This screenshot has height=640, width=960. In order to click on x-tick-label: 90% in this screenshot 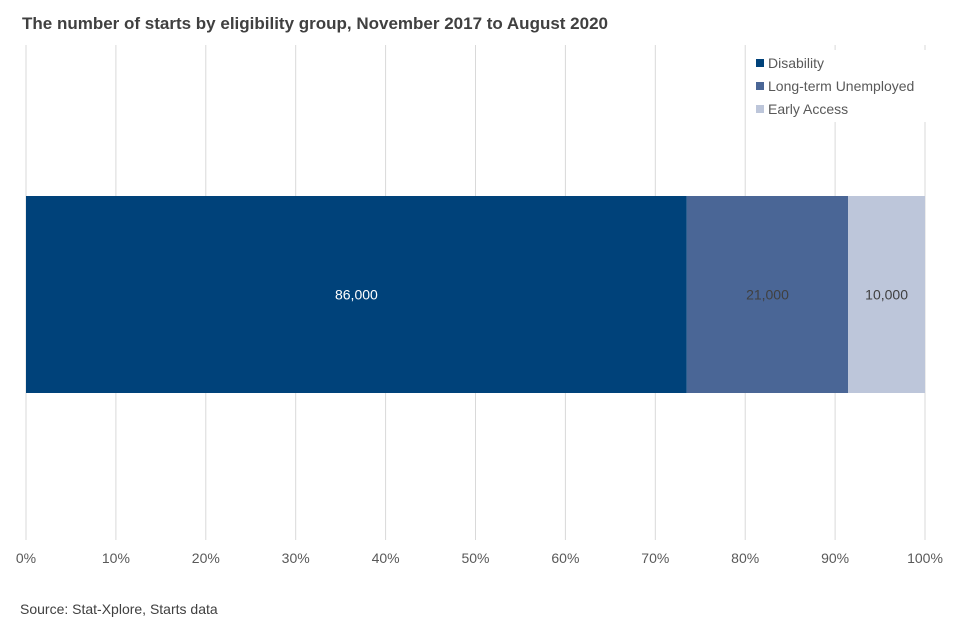, I will do `click(835, 558)`.